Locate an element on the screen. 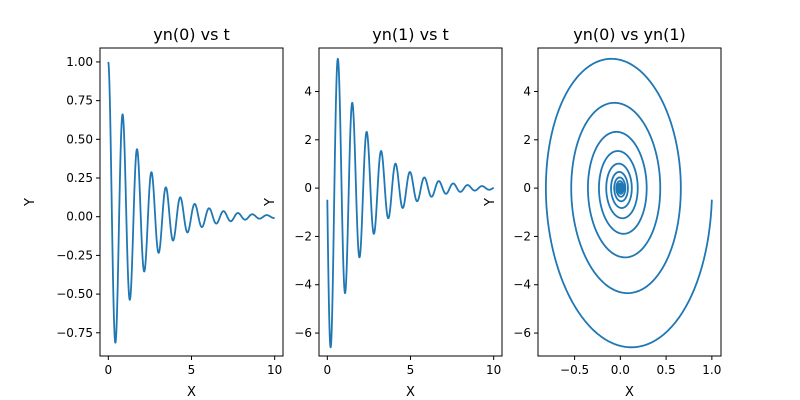 The width and height of the screenshot is (800, 400). chart-title: yn(0) vs t is located at coordinates (191, 34).